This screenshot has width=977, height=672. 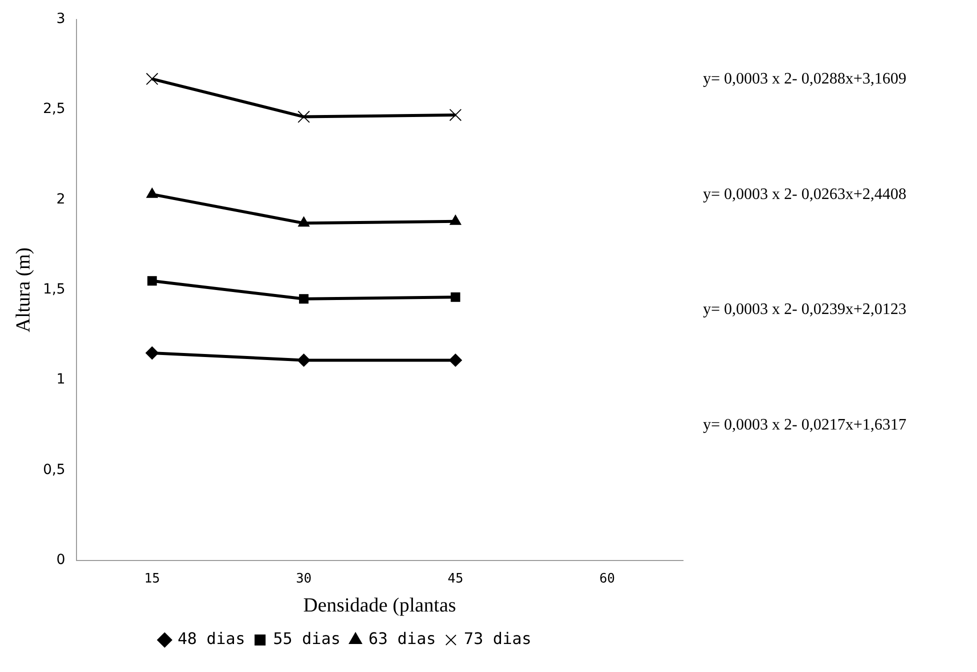 What do you see at coordinates (307, 638) in the screenshot?
I see `legend-label: 55 dias` at bounding box center [307, 638].